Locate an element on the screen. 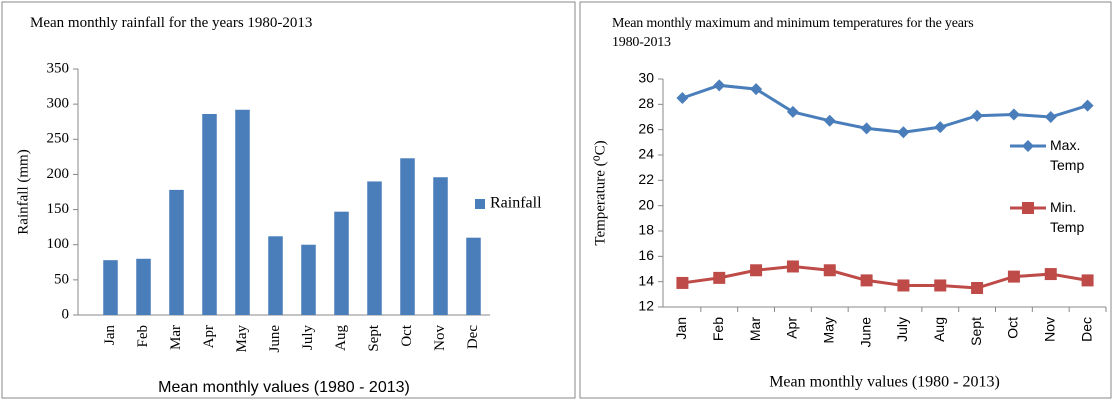 Image resolution: width=1113 pixels, height=400 pixels. y-tick-label: 100 is located at coordinates (58, 244).